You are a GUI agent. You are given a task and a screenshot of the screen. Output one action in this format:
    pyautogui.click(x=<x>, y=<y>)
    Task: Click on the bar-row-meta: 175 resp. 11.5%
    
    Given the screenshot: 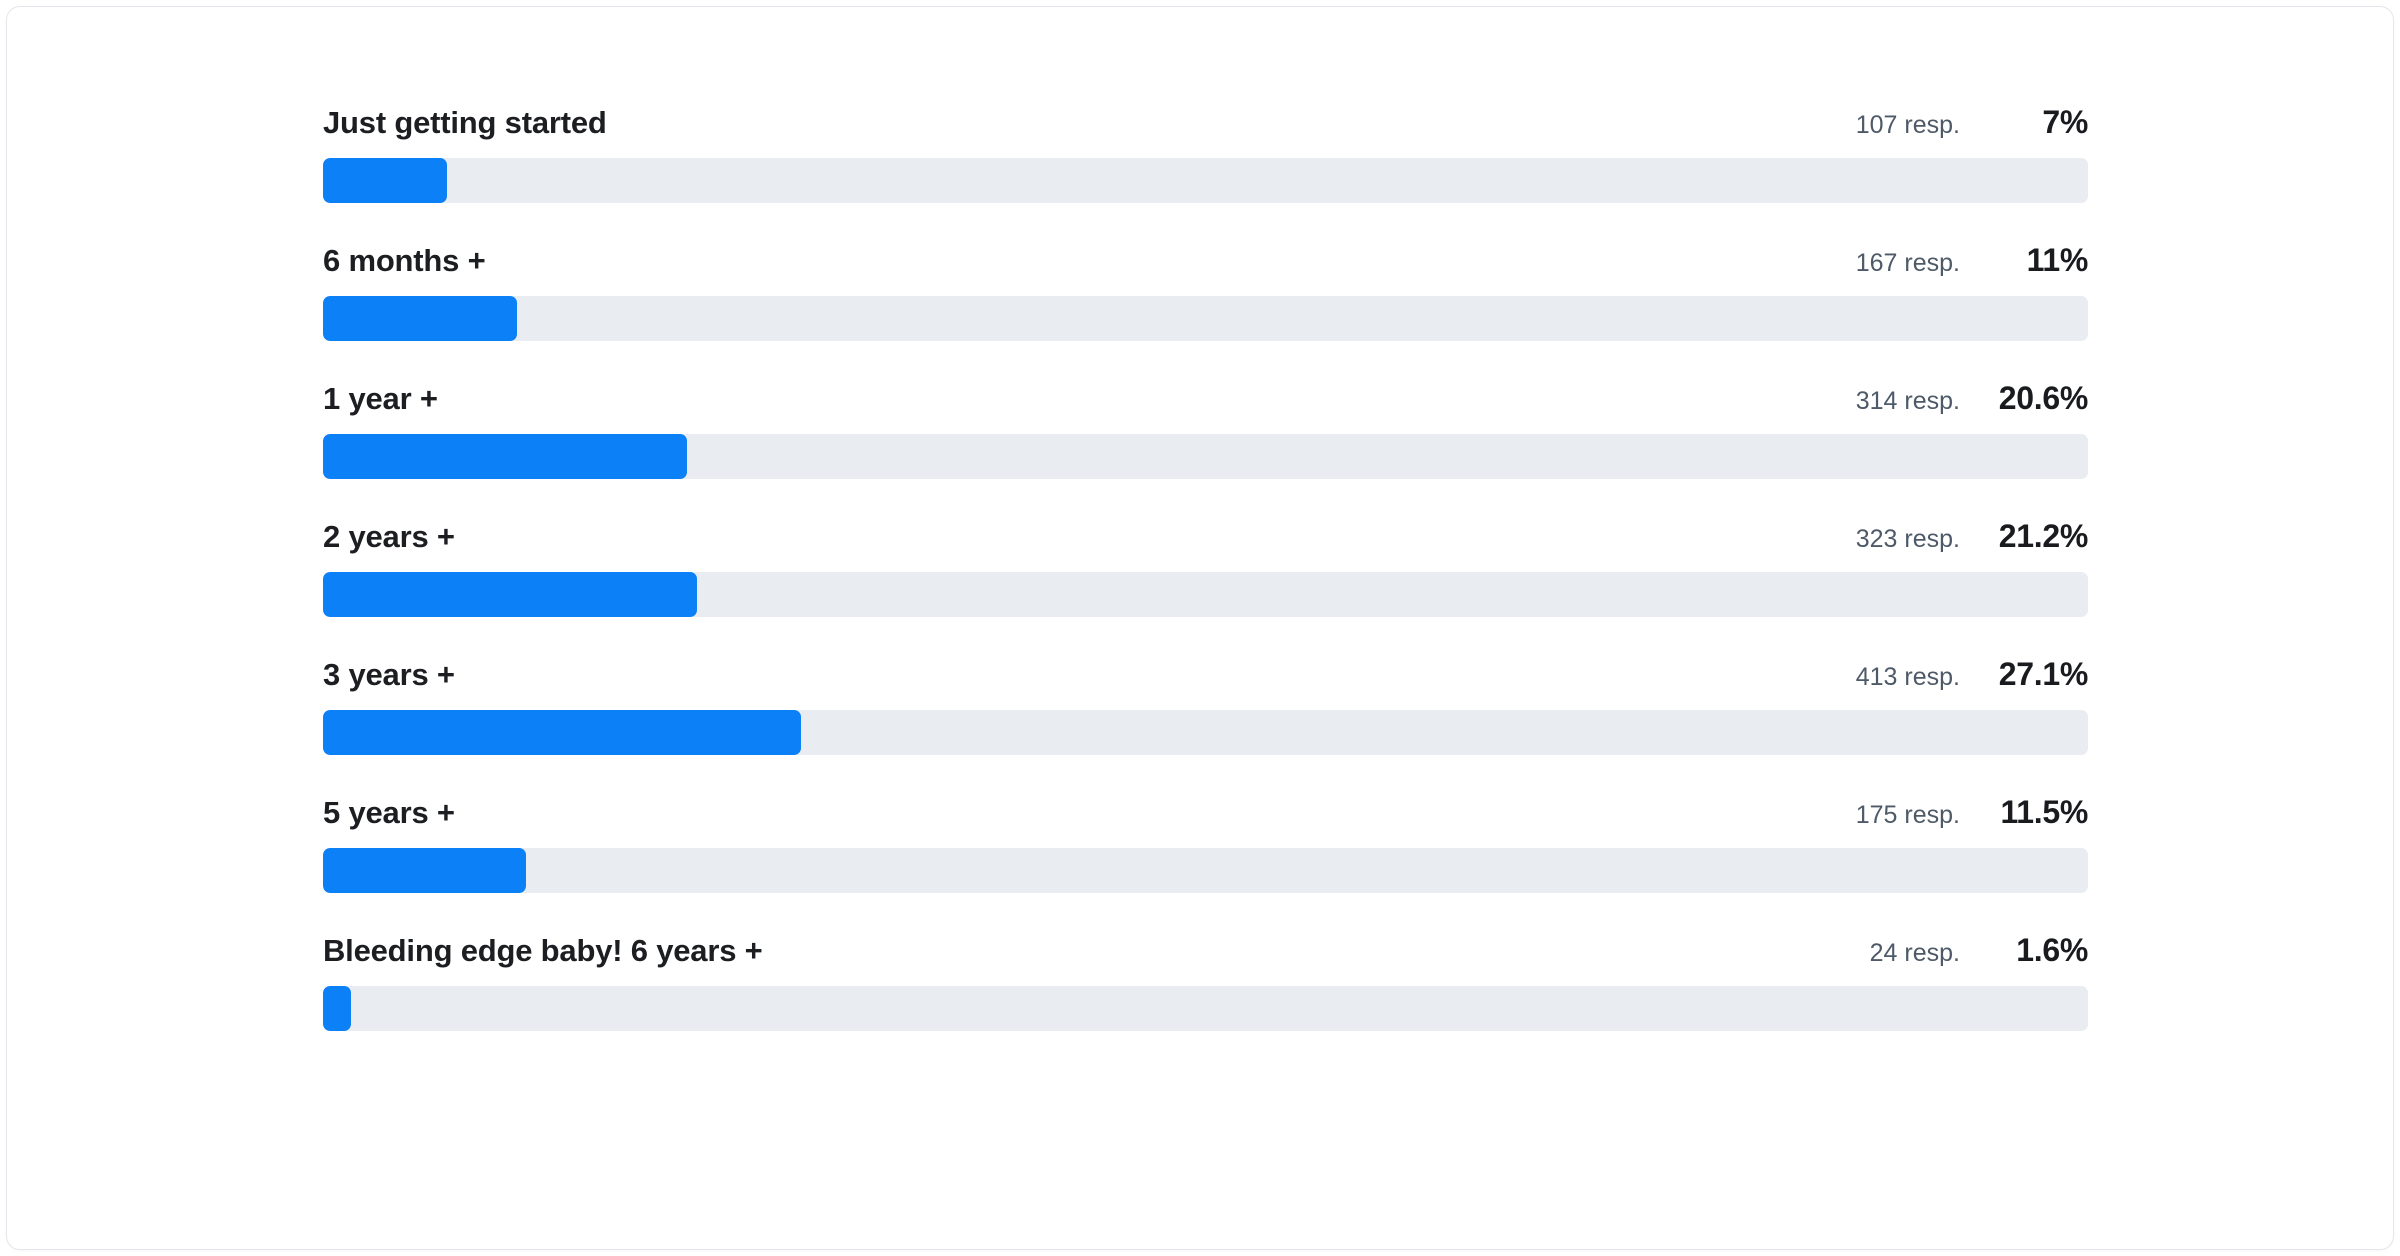 What is the action you would take?
    pyautogui.click(x=1957, y=813)
    